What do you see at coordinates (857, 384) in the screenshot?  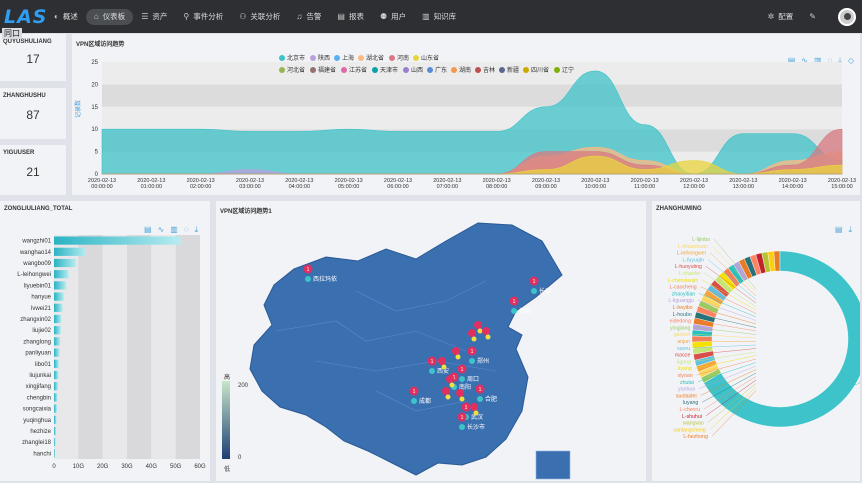 I see `donut-main-label: L-wang` at bounding box center [857, 384].